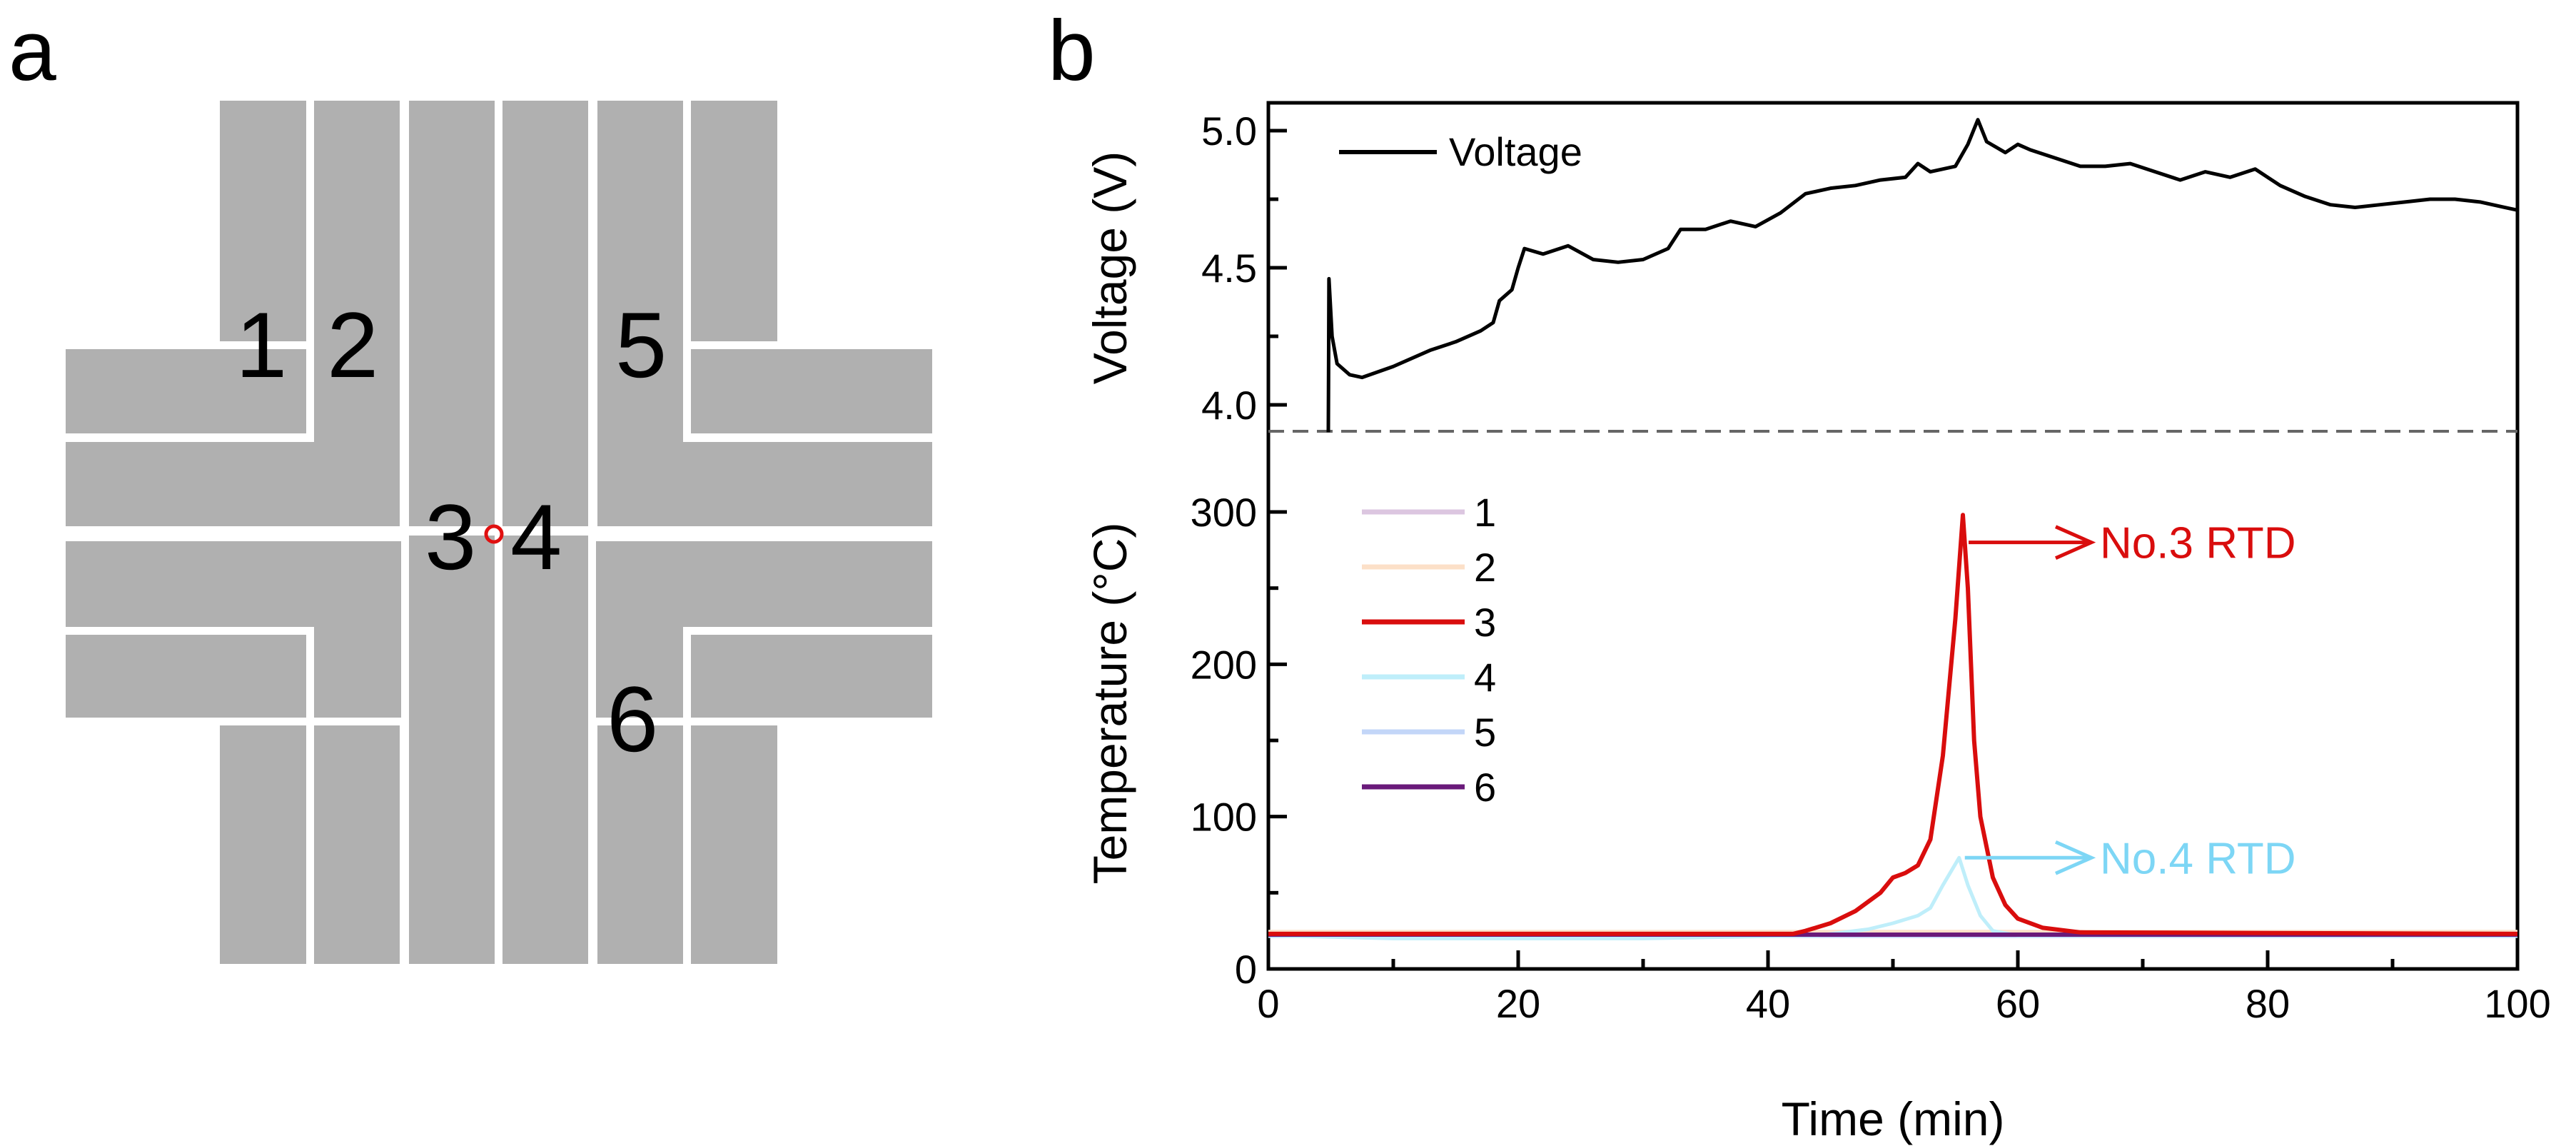 The width and height of the screenshot is (2576, 1146). What do you see at coordinates (1268, 1004) in the screenshot?
I see `x-tick-label: 0` at bounding box center [1268, 1004].